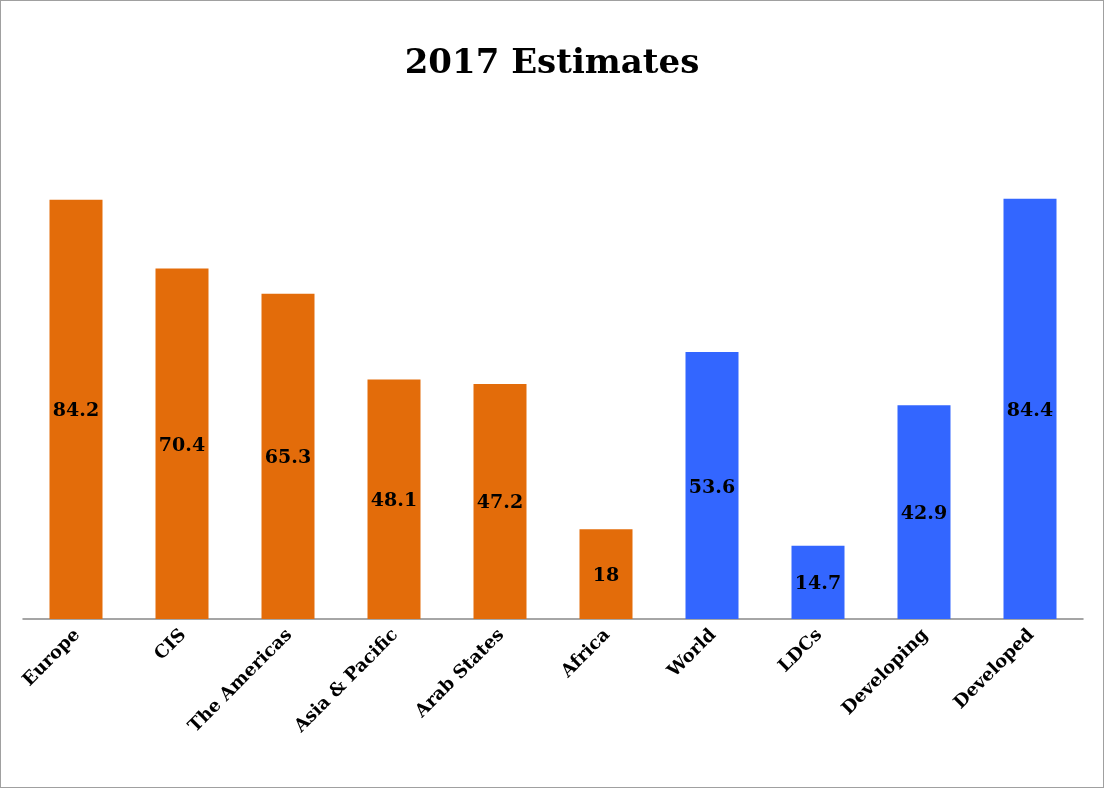 Image resolution: width=1104 pixels, height=788 pixels. I want to click on data-label: 53.6, so click(712, 485).